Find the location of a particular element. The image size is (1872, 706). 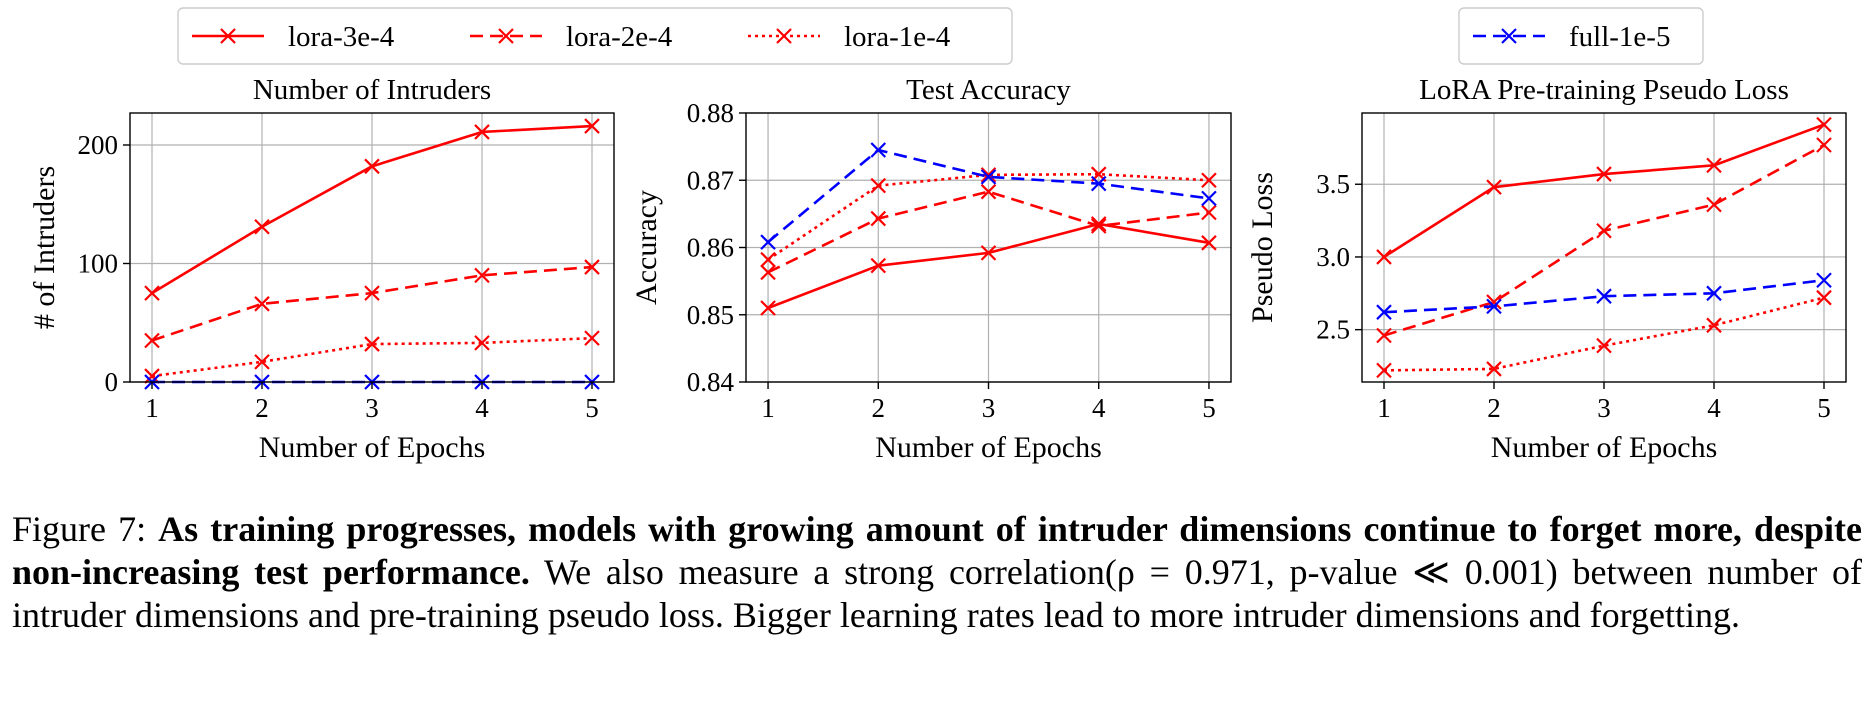

y-tick-label: 2.5 is located at coordinates (1333, 330).